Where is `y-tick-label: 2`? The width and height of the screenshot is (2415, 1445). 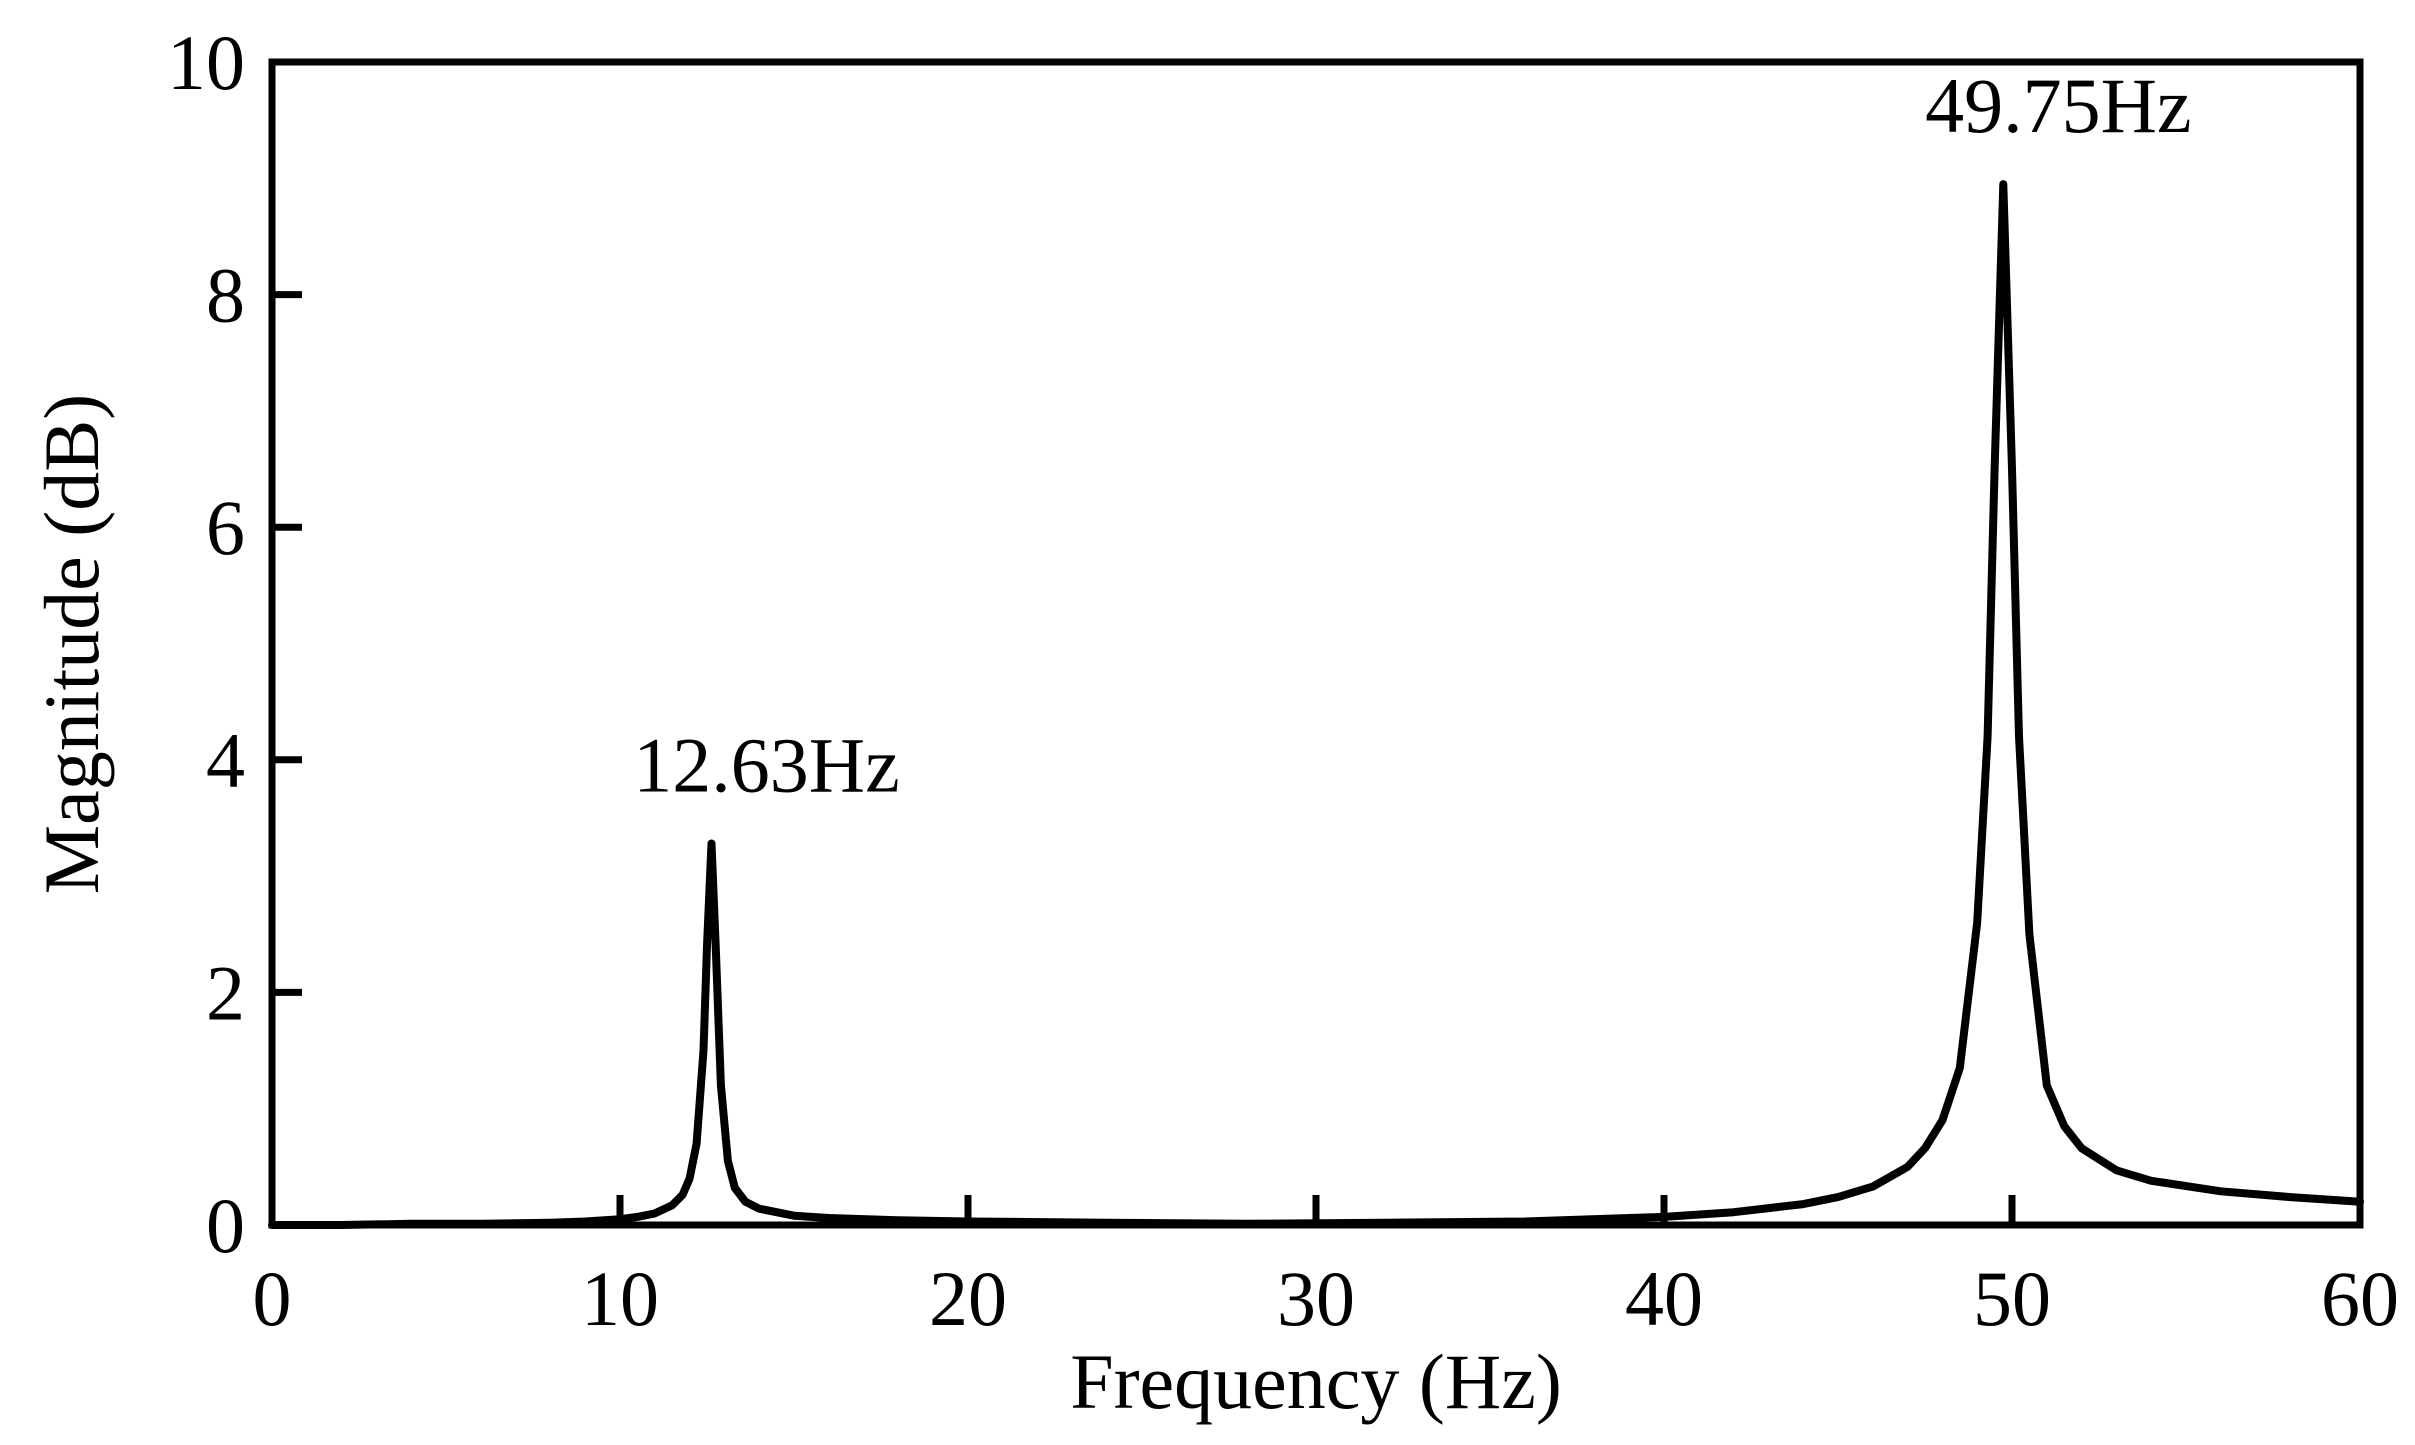
y-tick-label: 2 is located at coordinates (225, 992).